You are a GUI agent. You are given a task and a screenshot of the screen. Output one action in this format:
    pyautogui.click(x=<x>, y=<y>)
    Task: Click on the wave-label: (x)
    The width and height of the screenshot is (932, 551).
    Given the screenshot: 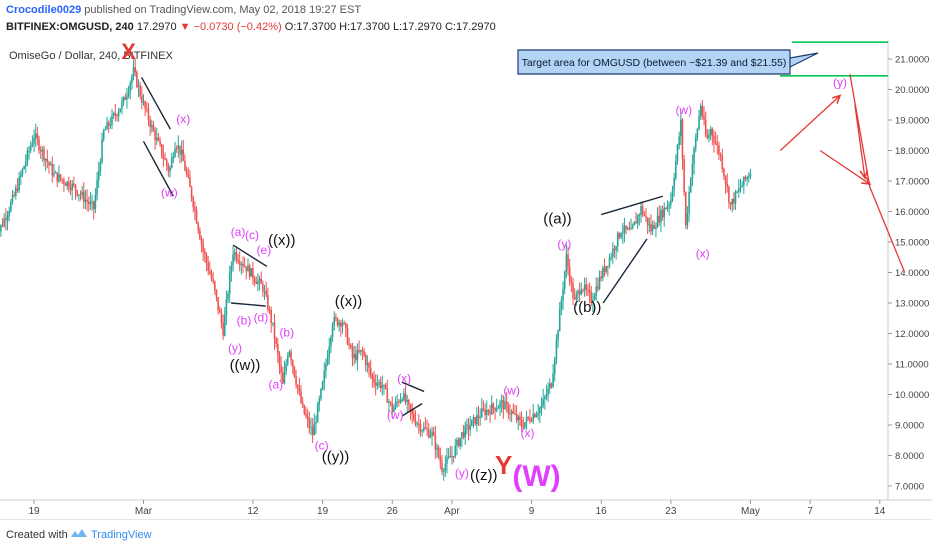 What is the action you would take?
    pyautogui.click(x=528, y=433)
    